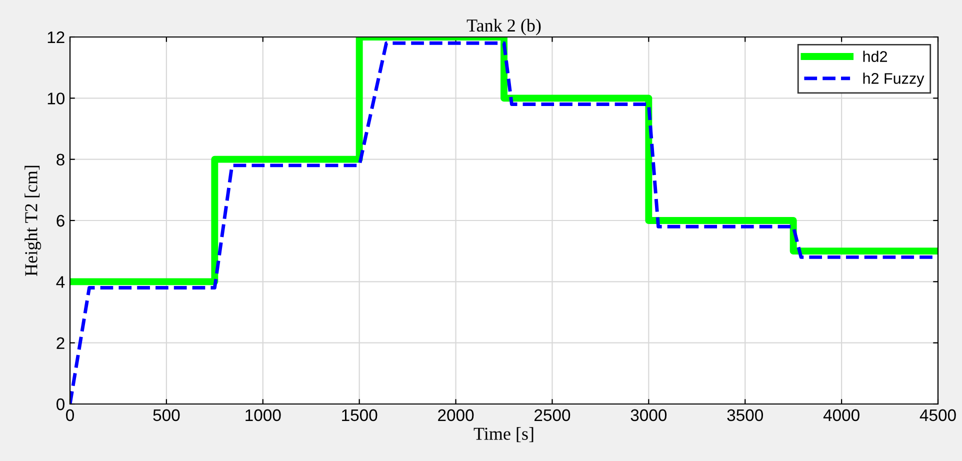 The width and height of the screenshot is (962, 461). I want to click on y-tick-label: 12, so click(56, 37).